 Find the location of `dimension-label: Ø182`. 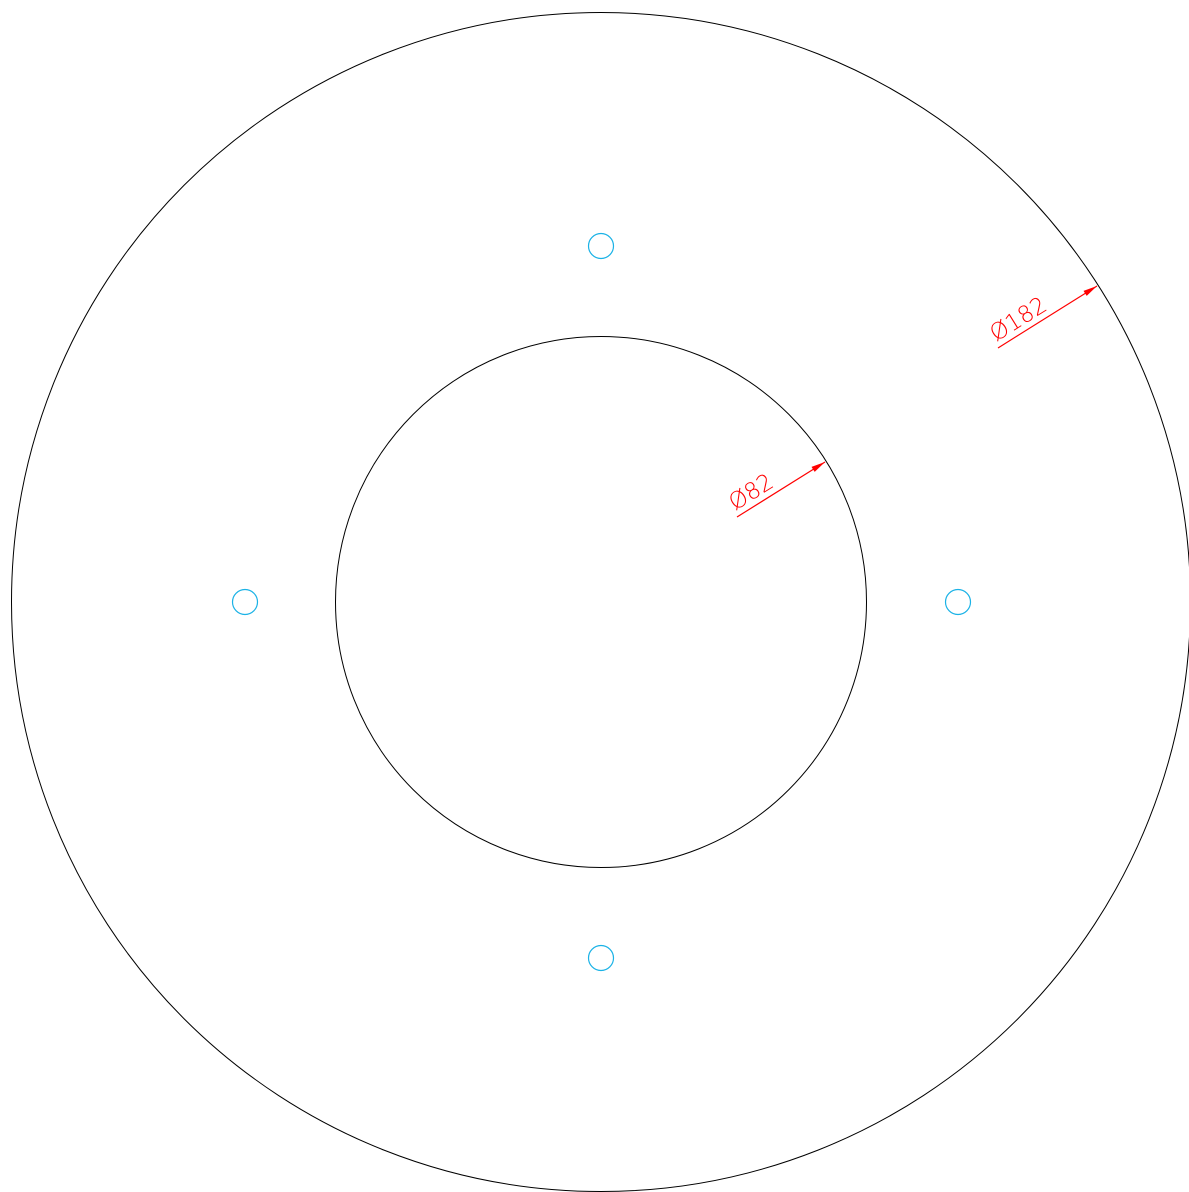

dimension-label: Ø182 is located at coordinates (1018, 319).